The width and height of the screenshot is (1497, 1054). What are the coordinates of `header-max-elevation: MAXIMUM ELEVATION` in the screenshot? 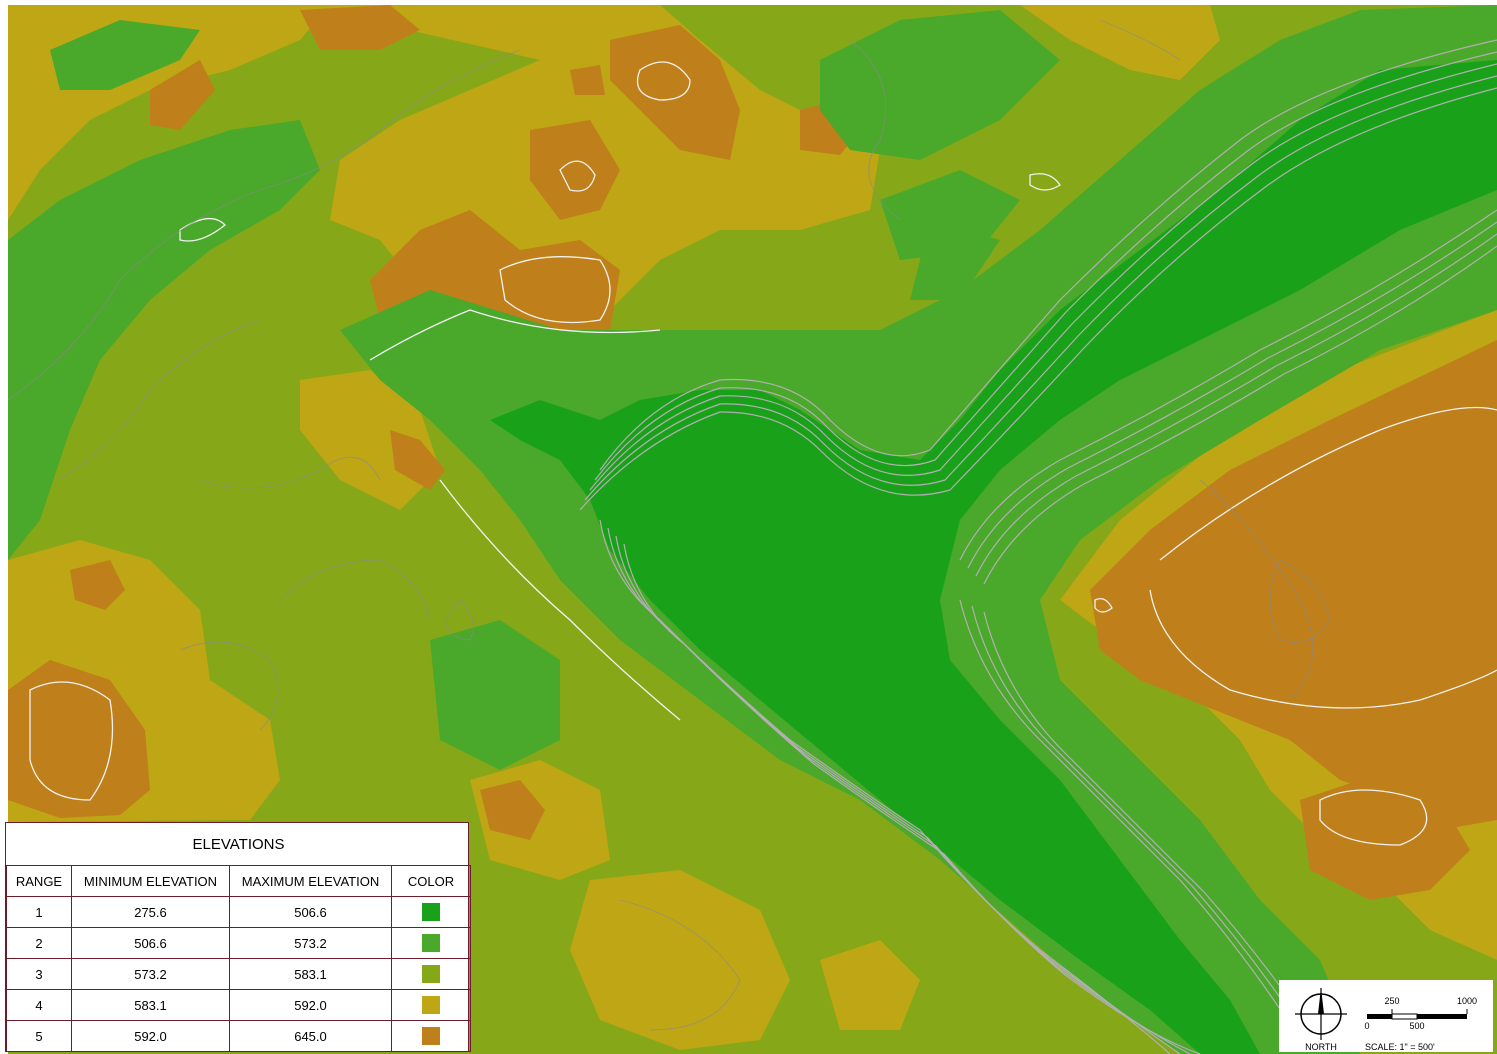 It's located at (310, 881).